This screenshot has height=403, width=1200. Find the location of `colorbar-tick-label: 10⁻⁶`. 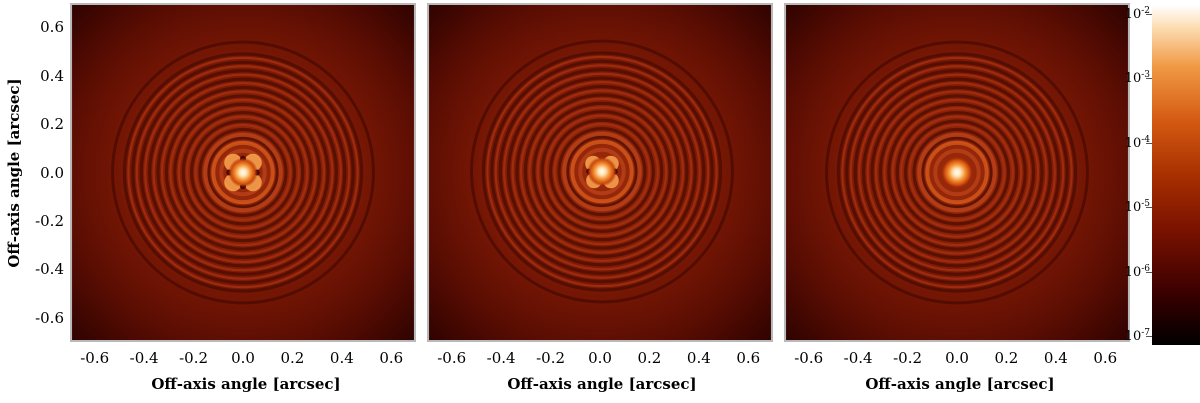

colorbar-tick-label: 10⁻⁶ is located at coordinates (1137, 271).